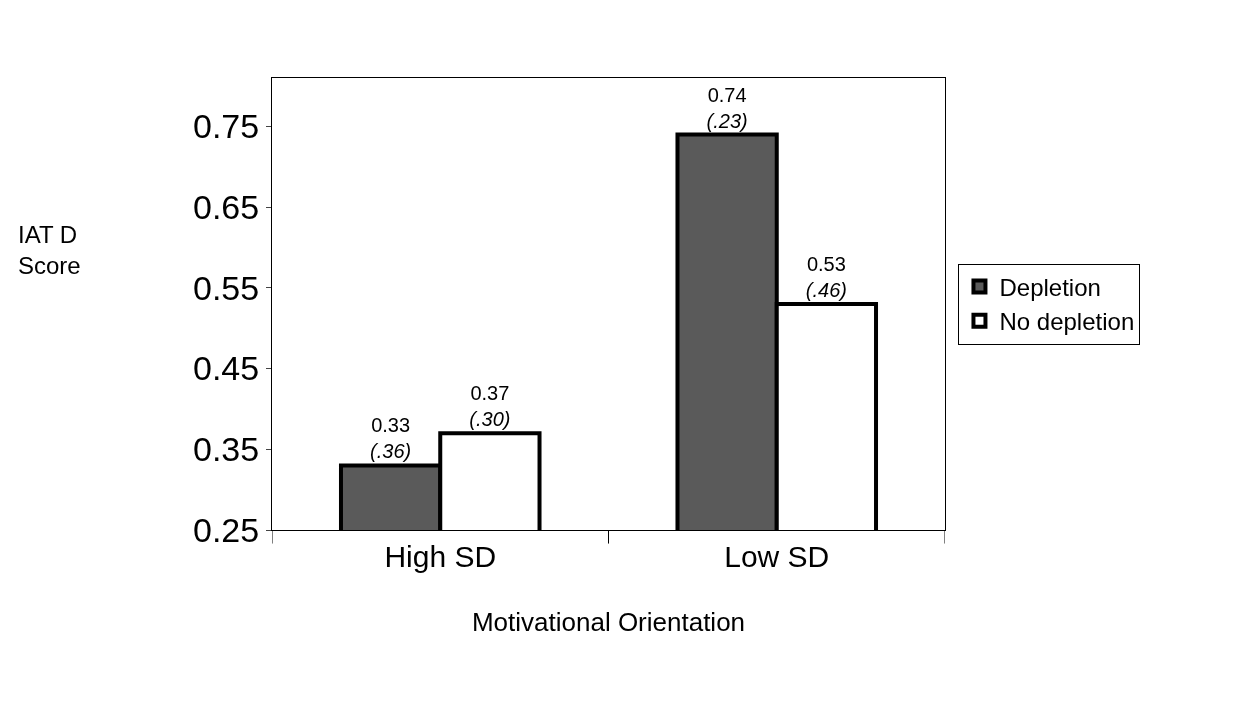 This screenshot has width=1251, height=722. Describe the element at coordinates (226, 368) in the screenshot. I see `y-tick-label: 0.45` at that location.